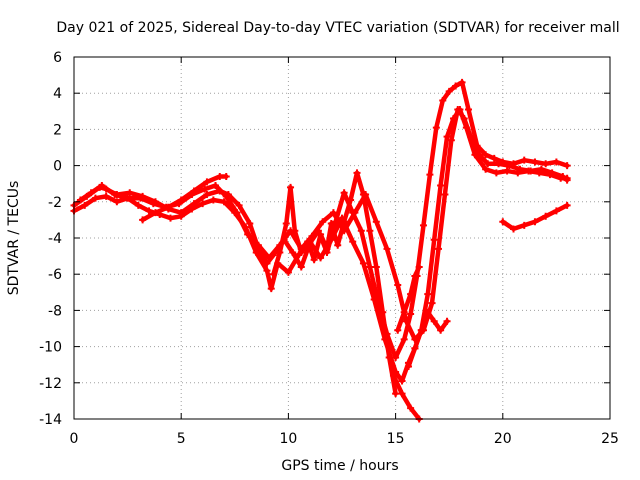 Image resolution: width=640 pixels, height=480 pixels. What do you see at coordinates (503, 439) in the screenshot?
I see `x-tick-label: 20` at bounding box center [503, 439].